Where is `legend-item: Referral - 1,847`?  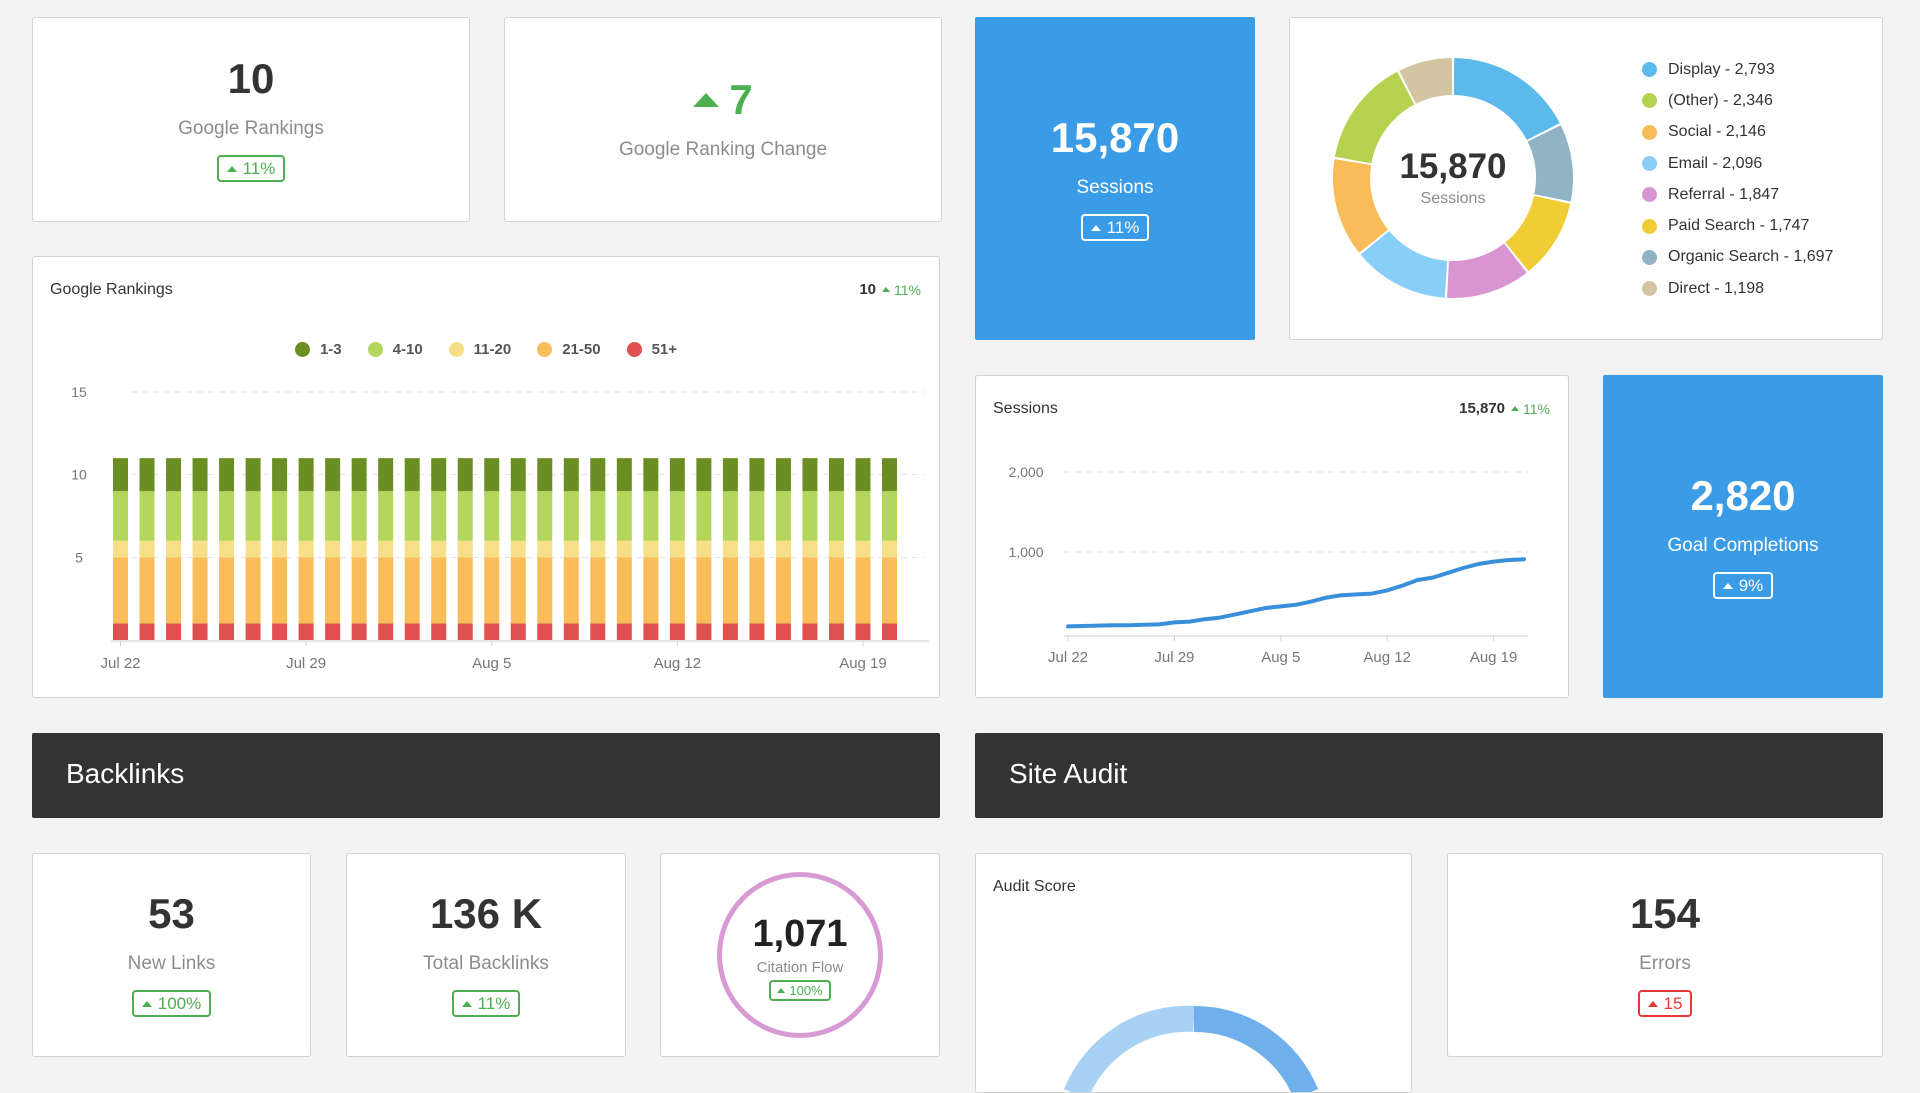 legend-item: Referral - 1,847 is located at coordinates (1737, 194).